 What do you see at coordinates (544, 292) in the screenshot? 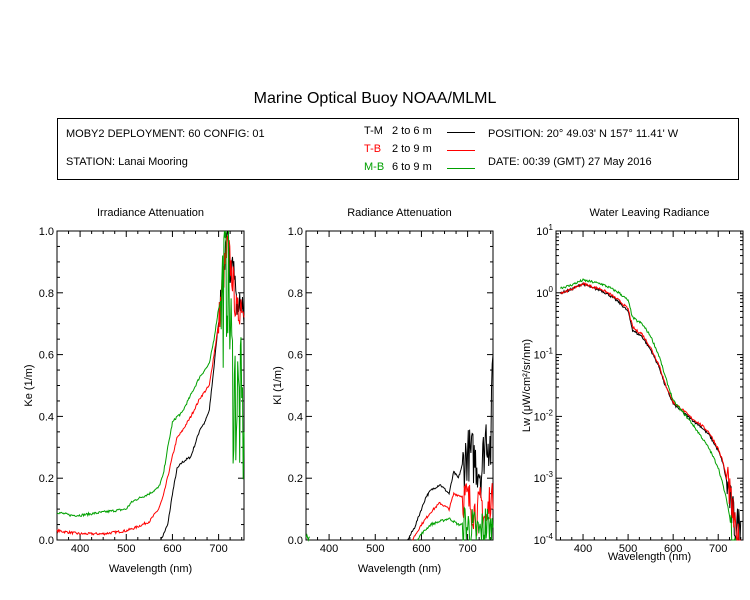
I see `y-tick-label: 10⁰` at bounding box center [544, 292].